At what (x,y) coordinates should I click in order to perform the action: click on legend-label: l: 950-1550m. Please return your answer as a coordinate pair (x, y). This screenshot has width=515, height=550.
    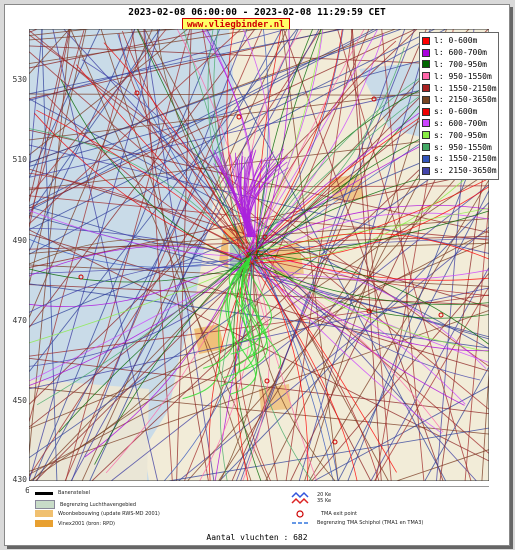
    Looking at the image, I should click on (463, 76).